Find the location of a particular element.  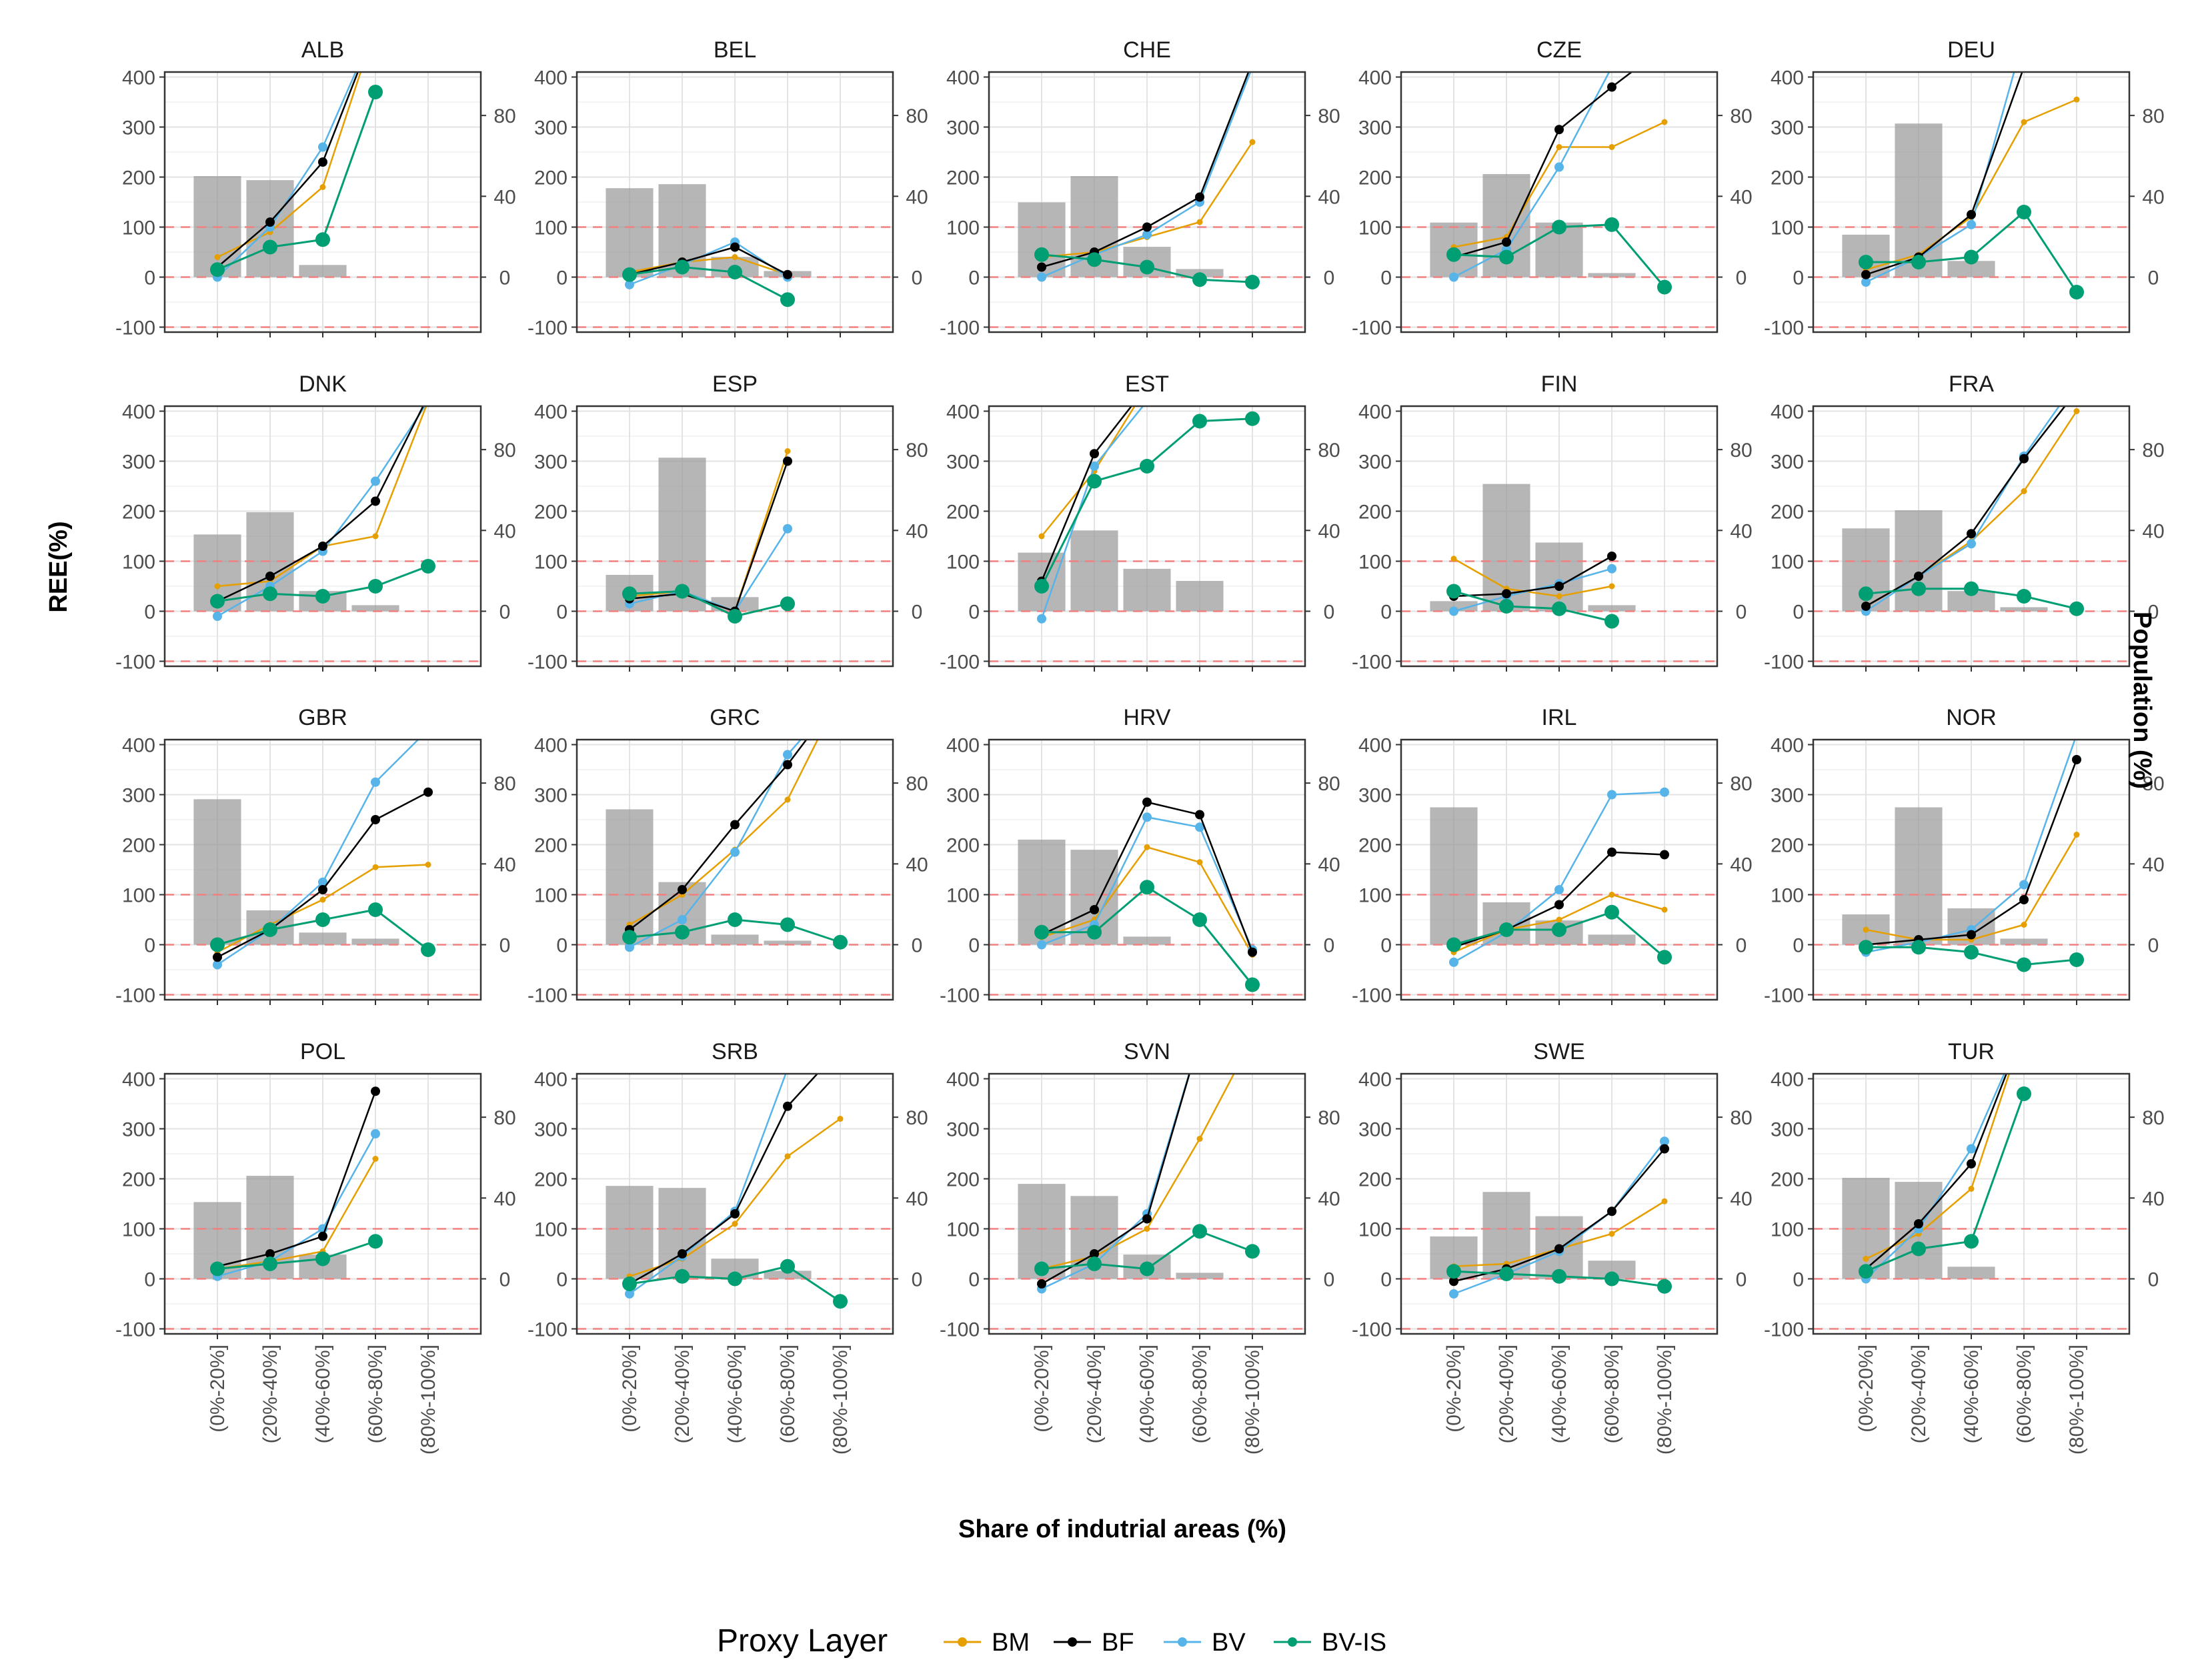

x-tick-label: (60%-80%] is located at coordinates (376, 1394).